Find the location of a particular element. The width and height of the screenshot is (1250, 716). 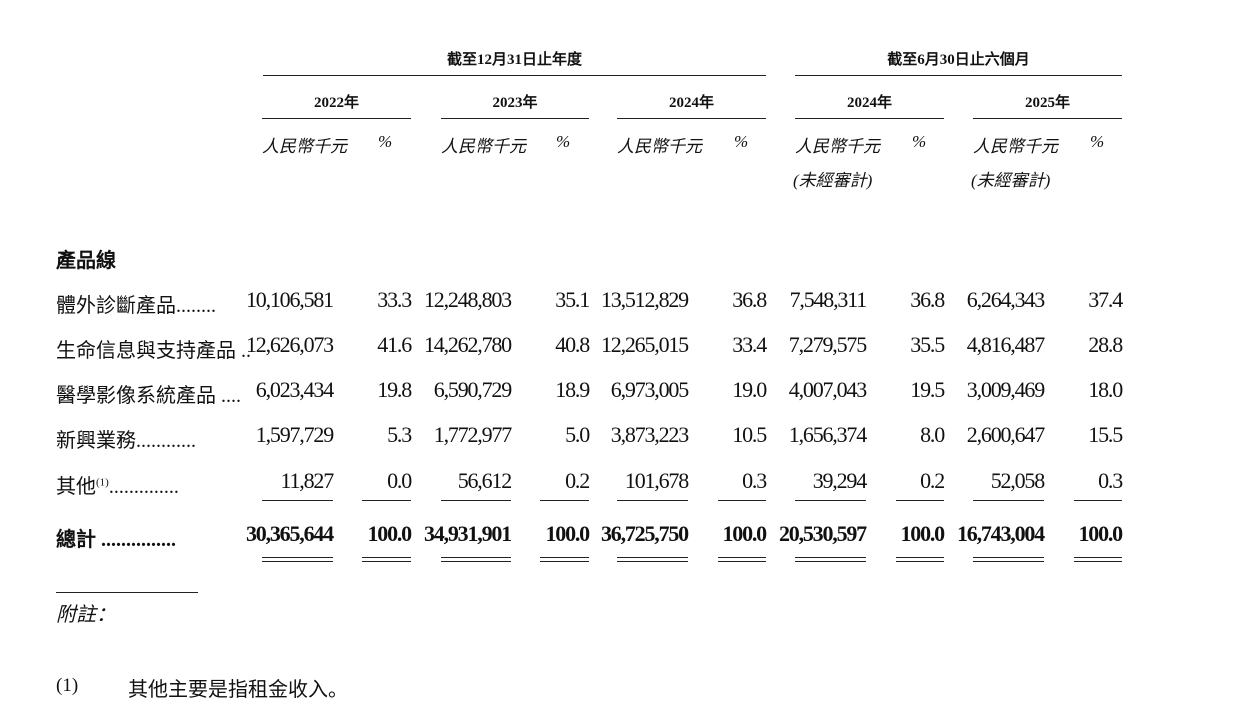

amount-cell: 6,973,005 is located at coordinates (649, 389).